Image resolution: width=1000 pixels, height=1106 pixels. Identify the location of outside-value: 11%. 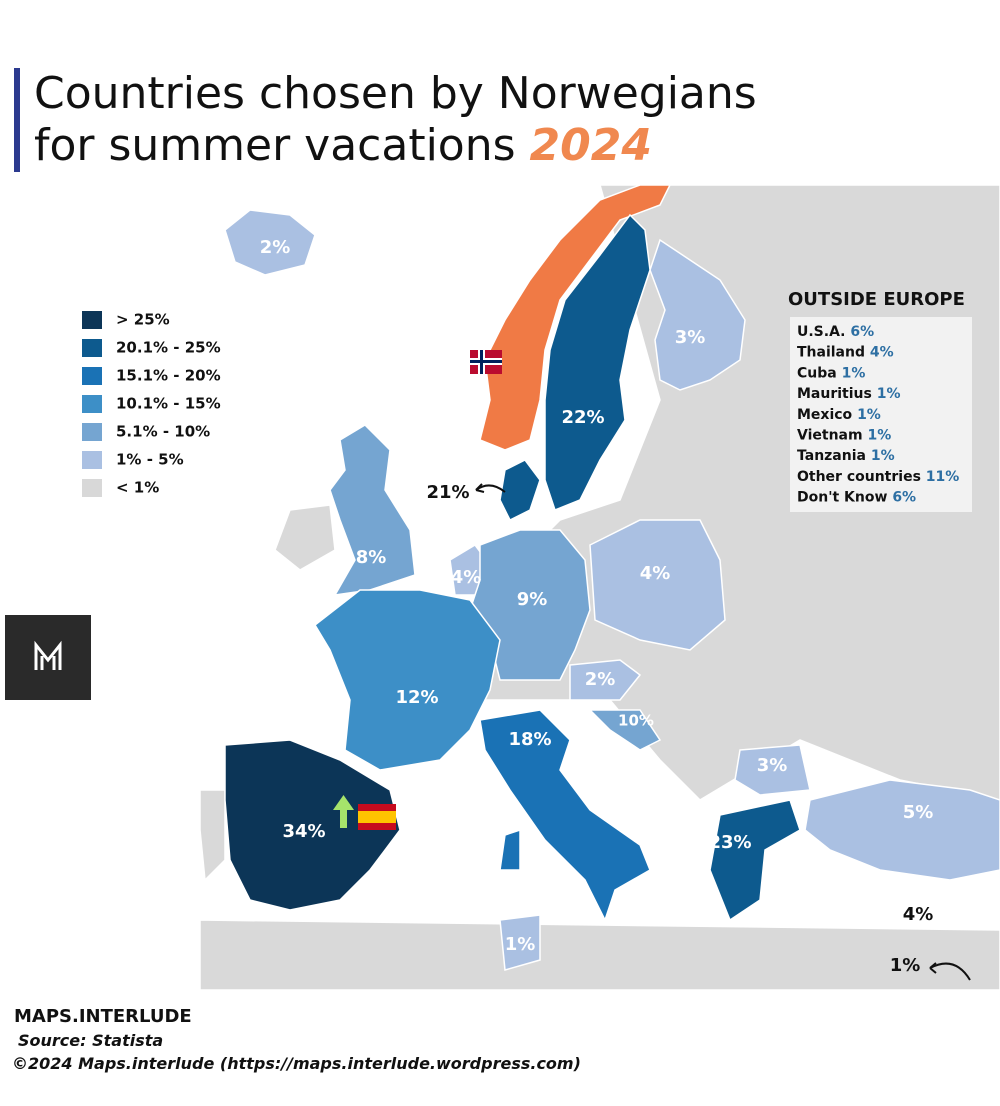
(943, 477).